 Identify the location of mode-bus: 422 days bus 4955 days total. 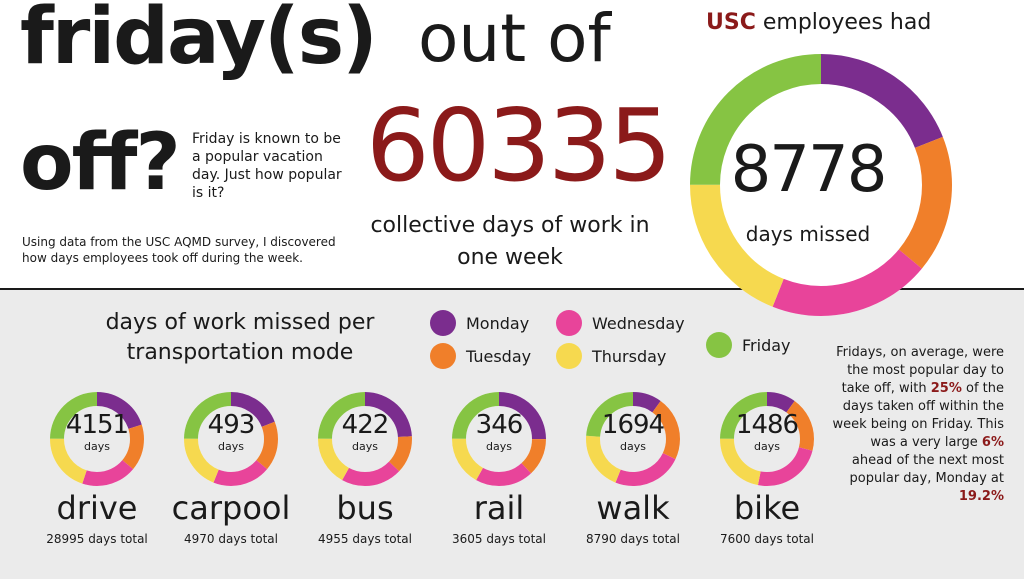
(365, 468).